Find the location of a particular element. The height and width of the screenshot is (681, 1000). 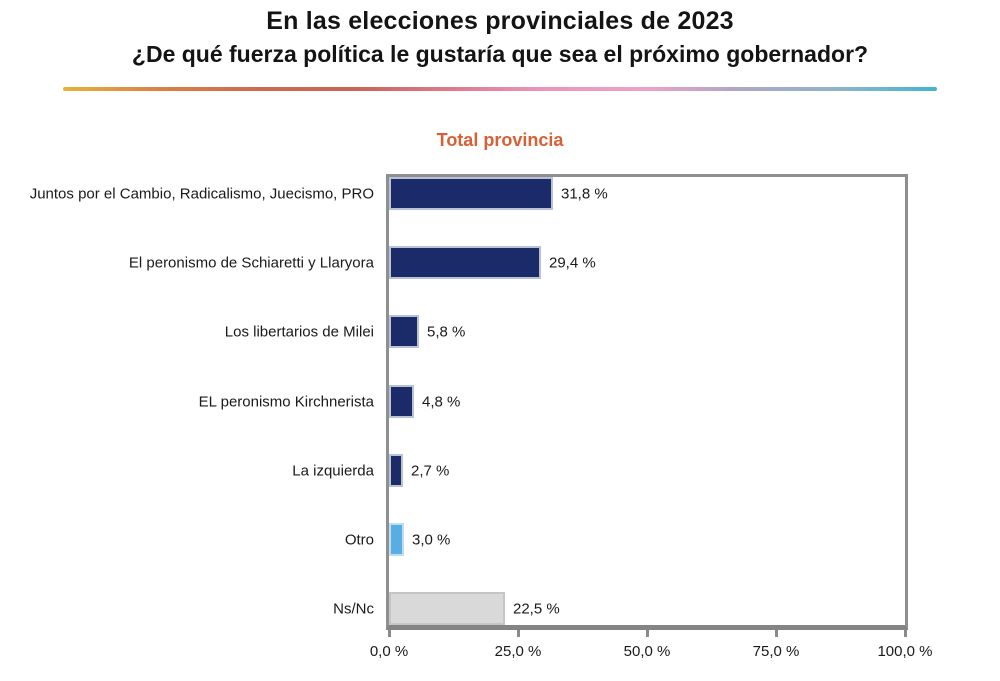

x-axis-tick-label: 75,0 % is located at coordinates (776, 651).